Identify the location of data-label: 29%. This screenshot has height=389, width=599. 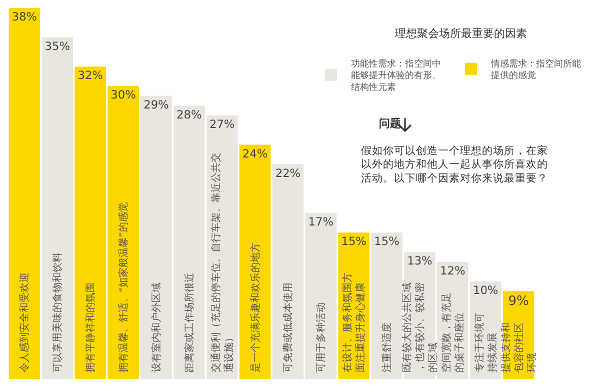
(157, 104).